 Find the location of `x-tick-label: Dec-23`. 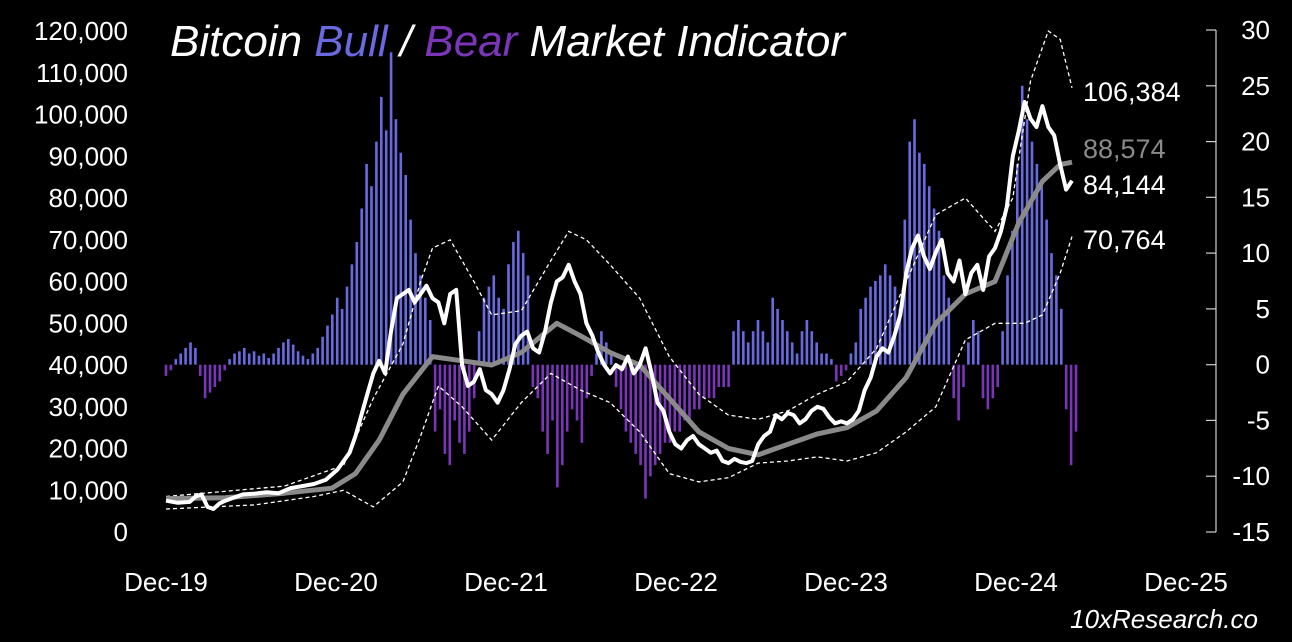

x-tick-label: Dec-23 is located at coordinates (846, 582).